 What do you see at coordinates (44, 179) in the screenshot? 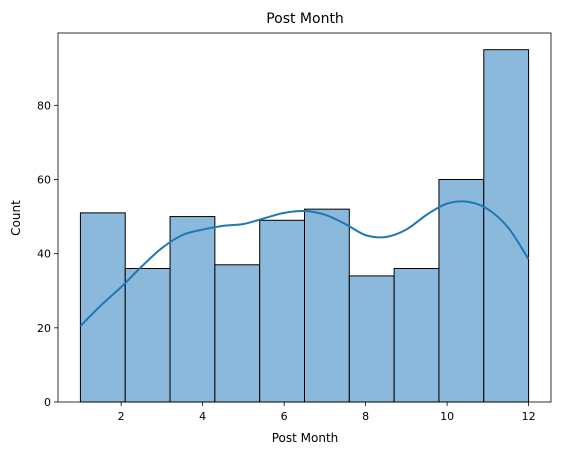
I see `y-tick-label-60: 60` at bounding box center [44, 179].